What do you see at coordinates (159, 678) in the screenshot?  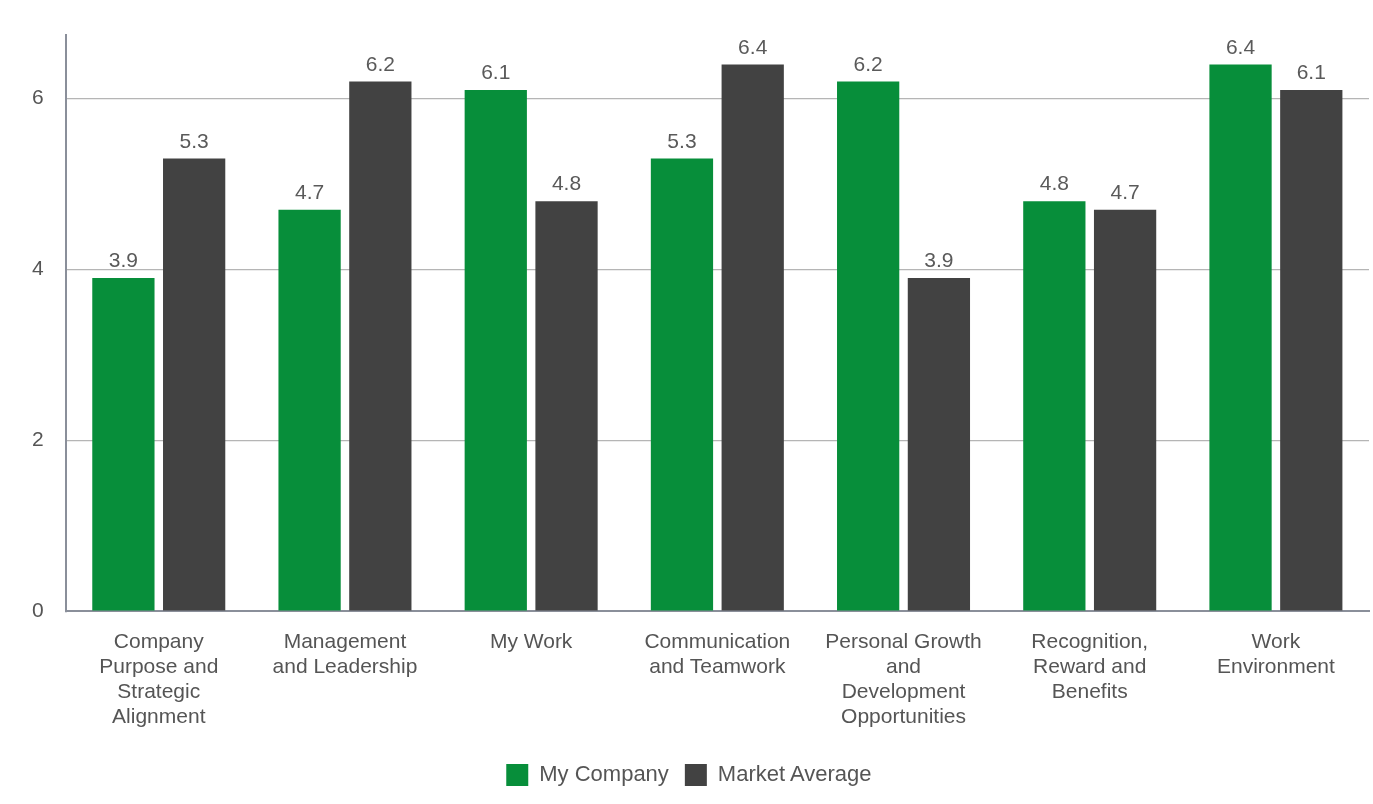 I see `x-tick-label: Company Purpose and Strategic Alignment` at bounding box center [159, 678].